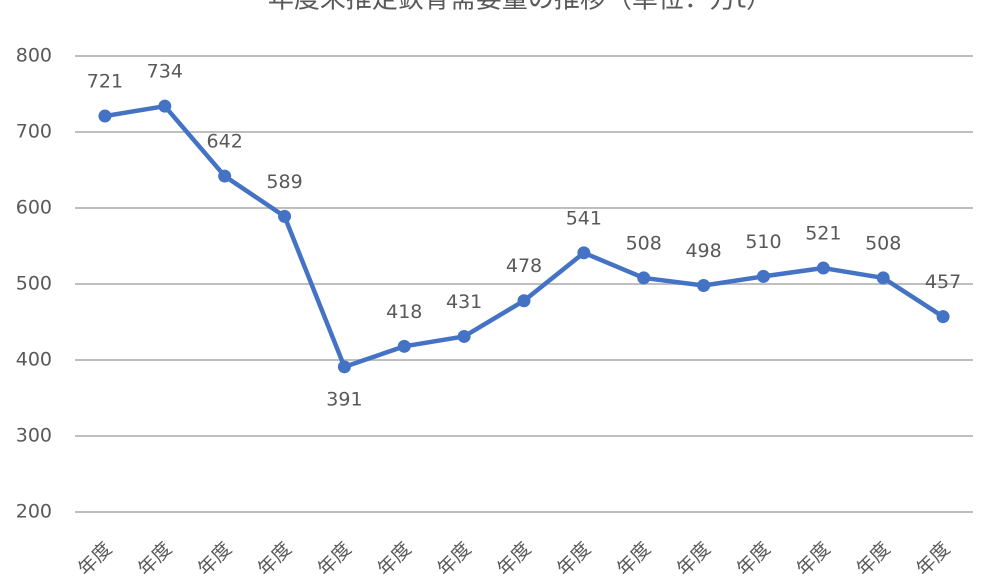 This screenshot has width=1000, height=576. Describe the element at coordinates (34, 132) in the screenshot. I see `y-tick-label: 700` at that location.